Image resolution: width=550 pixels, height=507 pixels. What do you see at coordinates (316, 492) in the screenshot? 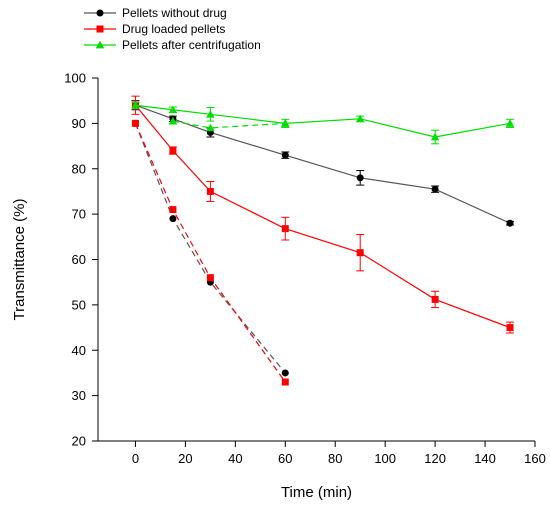
I see `x-axis-title: Time (min)` at bounding box center [316, 492].